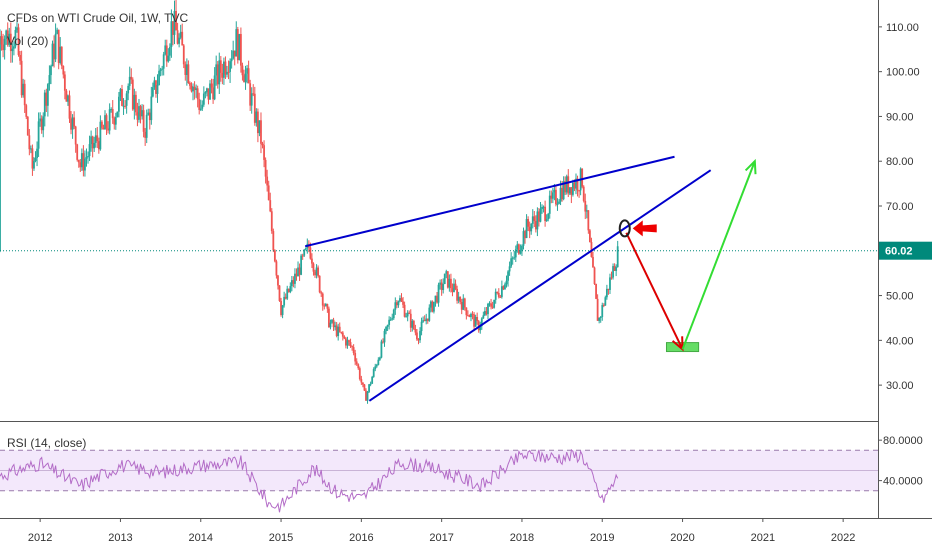  I want to click on breakdown-circle-marker, so click(624, 228).